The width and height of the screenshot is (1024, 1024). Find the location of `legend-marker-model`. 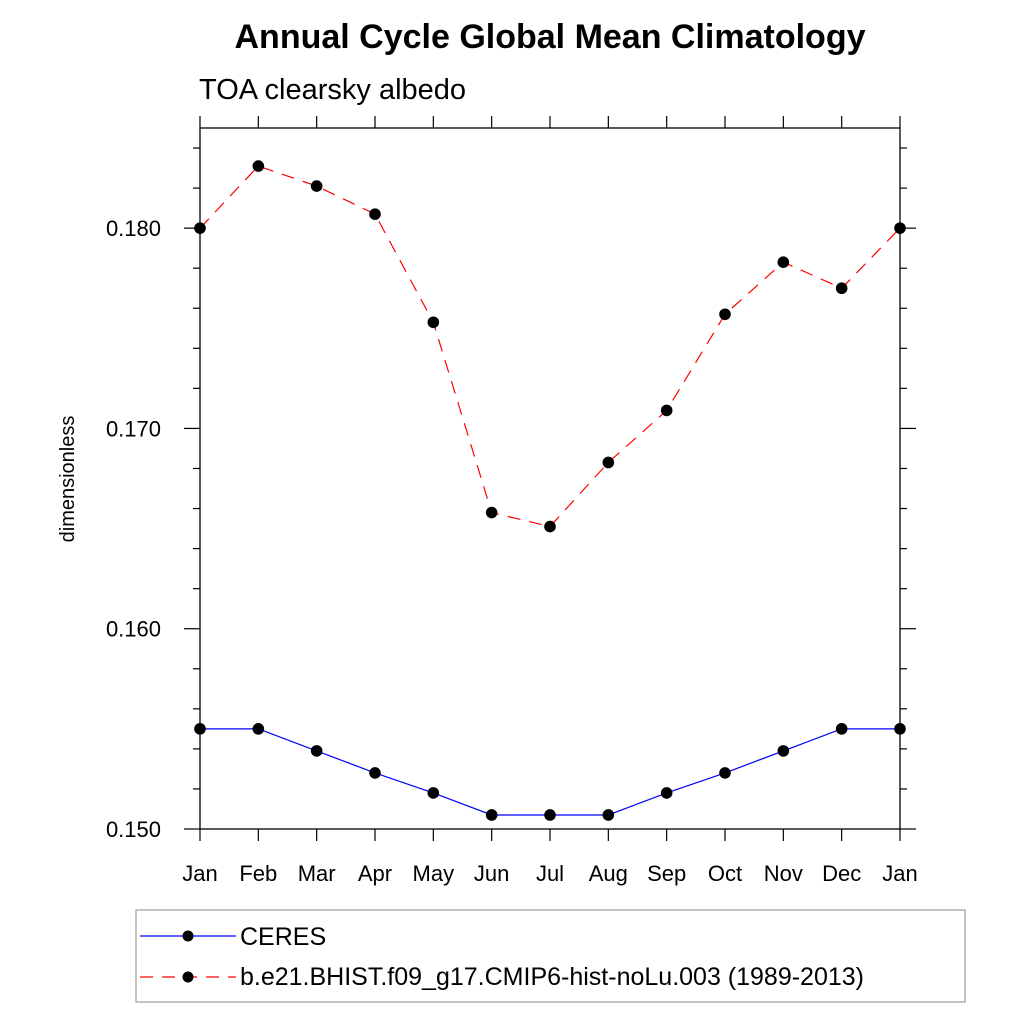

legend-marker-model is located at coordinates (188, 977).